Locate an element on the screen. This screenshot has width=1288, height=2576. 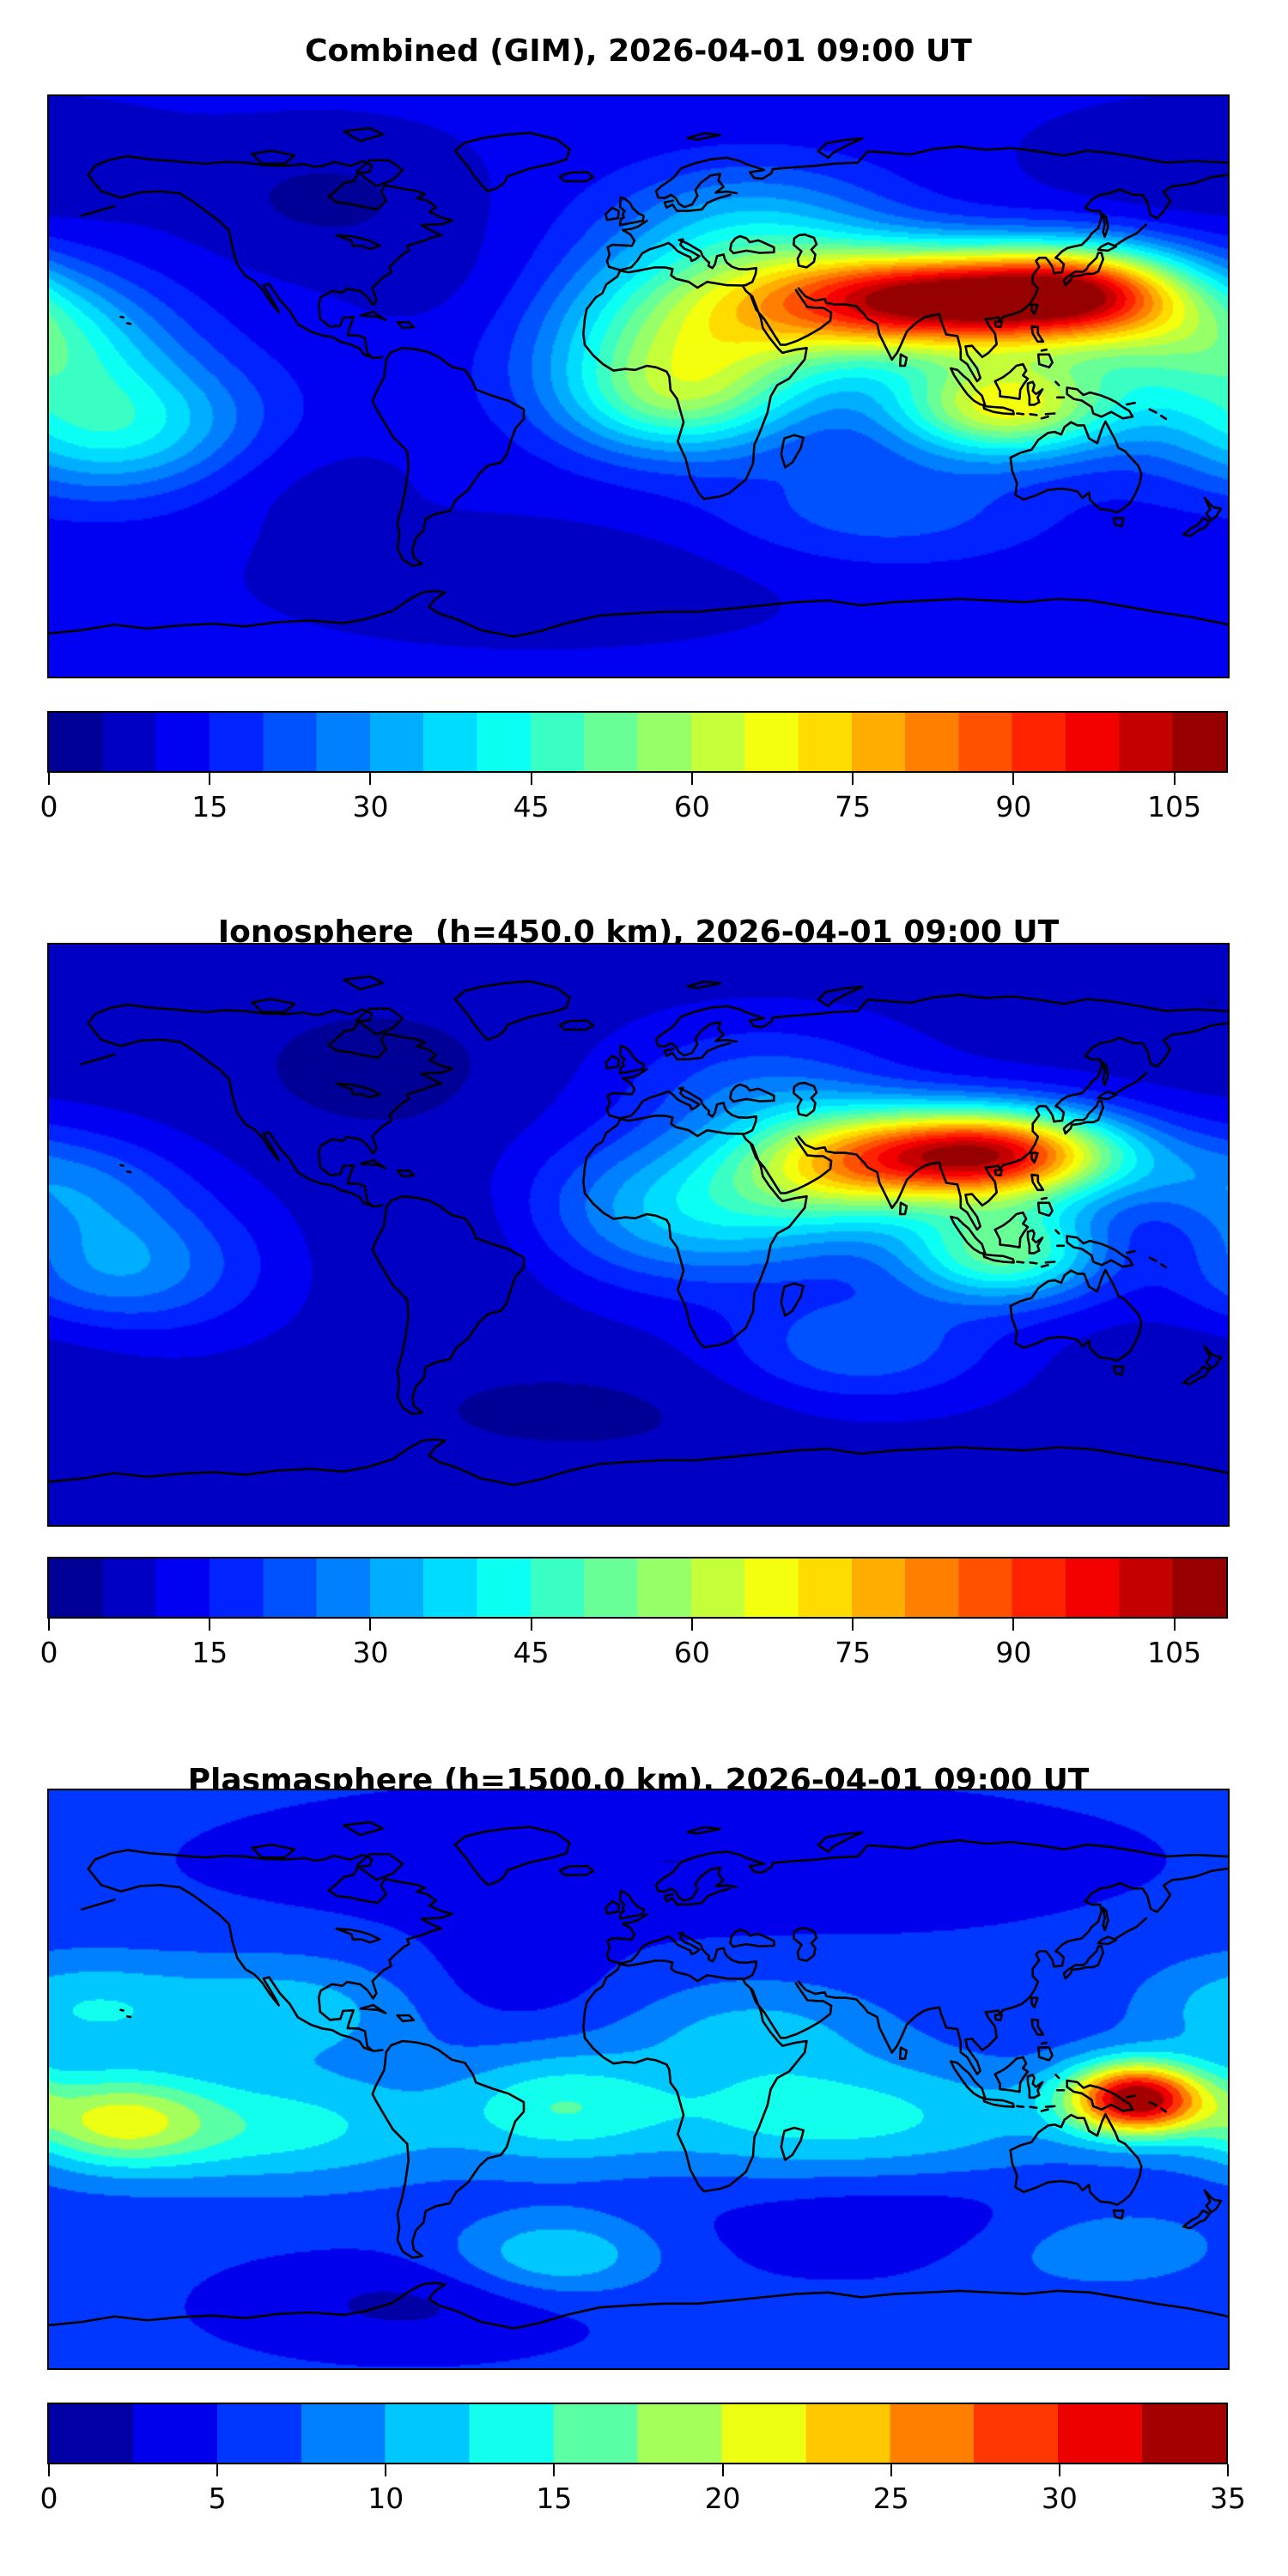
colorbar-plasmasphere: 0 5 10 15 20 25 30 35 is located at coordinates (643, 2468).